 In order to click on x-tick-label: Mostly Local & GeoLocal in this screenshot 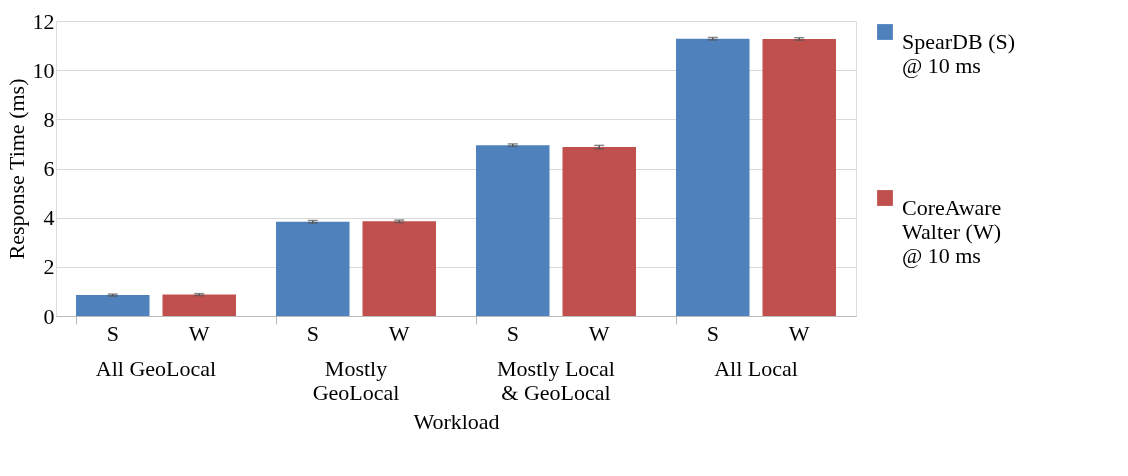, I will do `click(556, 380)`.